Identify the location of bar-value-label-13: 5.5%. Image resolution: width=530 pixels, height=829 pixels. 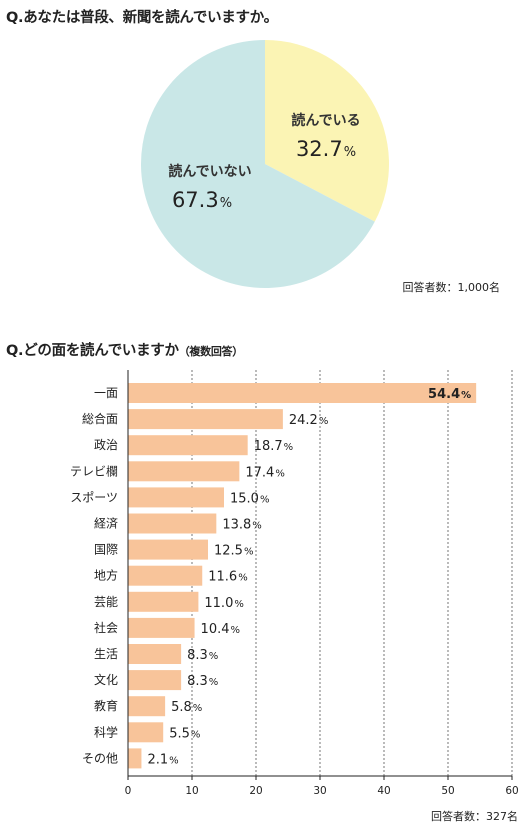
(184, 733).